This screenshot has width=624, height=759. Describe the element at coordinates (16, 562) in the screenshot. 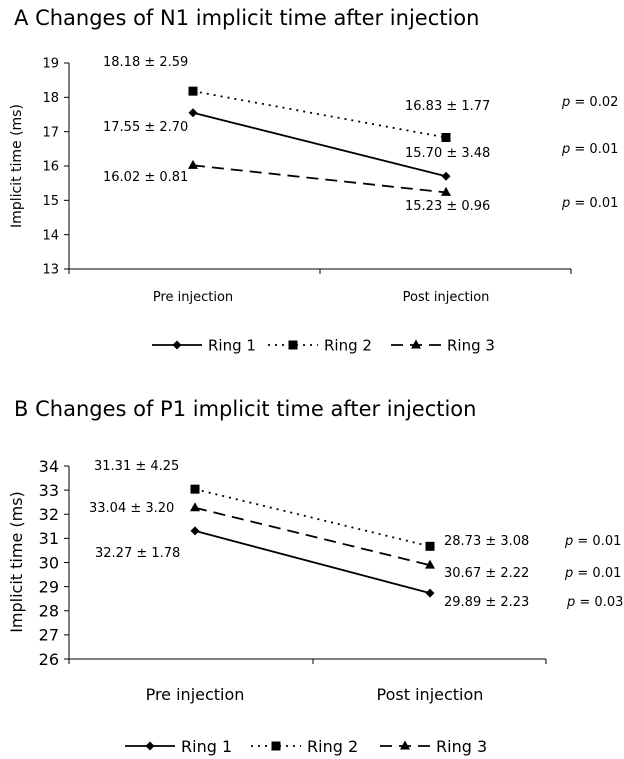

I see `chart-b-y-axis-label: Implicit time (ms)` at that location.